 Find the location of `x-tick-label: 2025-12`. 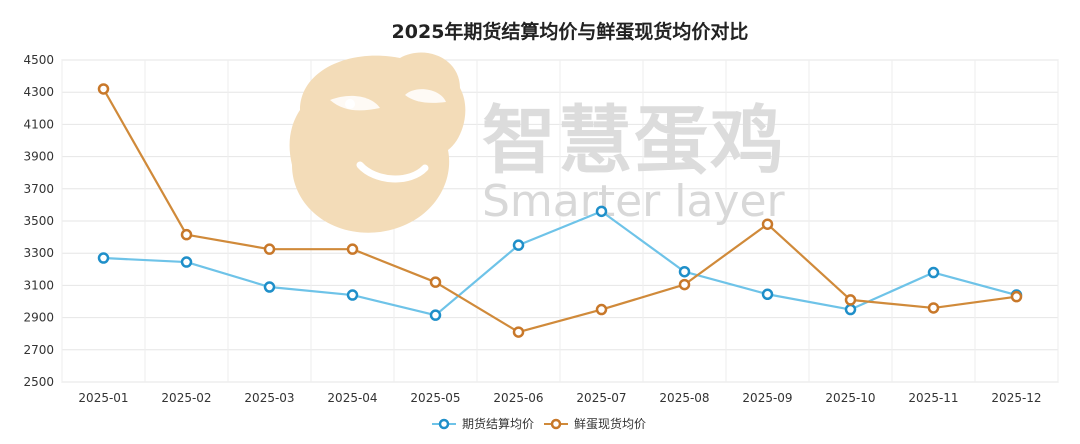

x-tick-label: 2025-12 is located at coordinates (1016, 398).